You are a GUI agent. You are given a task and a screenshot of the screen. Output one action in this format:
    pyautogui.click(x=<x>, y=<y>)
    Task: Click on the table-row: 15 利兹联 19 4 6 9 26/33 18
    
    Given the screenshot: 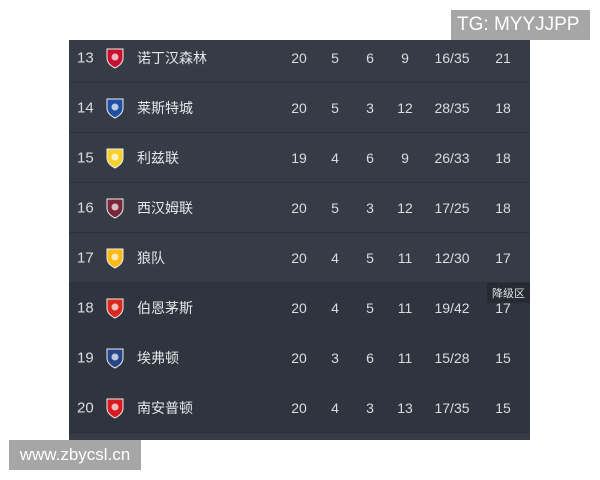 What is the action you would take?
    pyautogui.click(x=299, y=158)
    